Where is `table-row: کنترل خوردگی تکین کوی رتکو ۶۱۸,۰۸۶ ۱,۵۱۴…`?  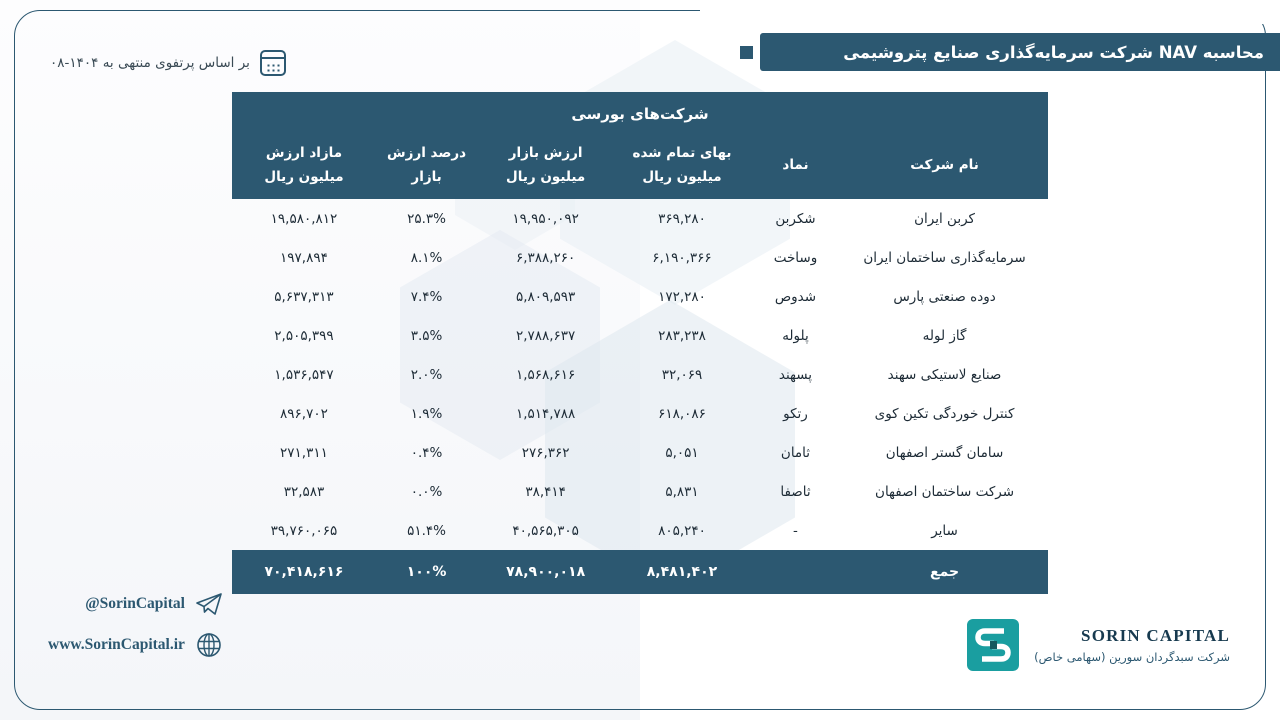 table-row: کنترل خوردگی تکین کوی رتکو ۶۱۸,۰۸۶ ۱,۵۱۴… is located at coordinates (640, 413).